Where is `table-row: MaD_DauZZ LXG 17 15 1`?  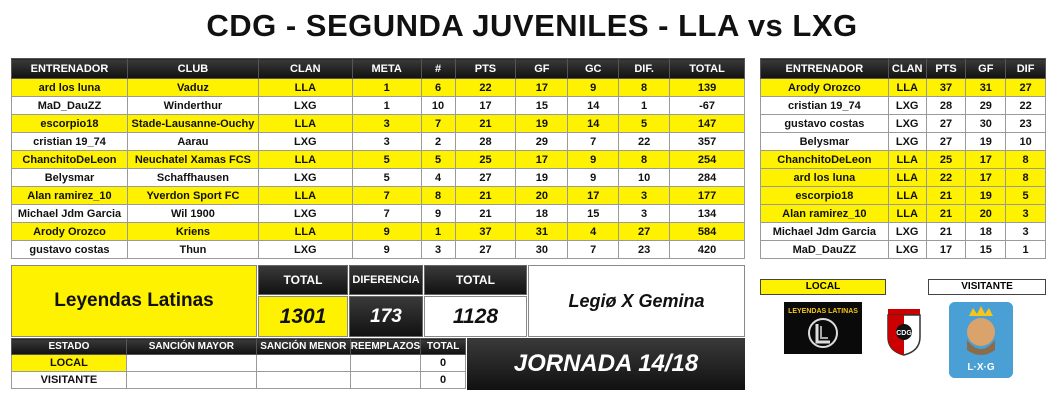 table-row: MaD_DauZZ LXG 17 15 1 is located at coordinates (903, 249).